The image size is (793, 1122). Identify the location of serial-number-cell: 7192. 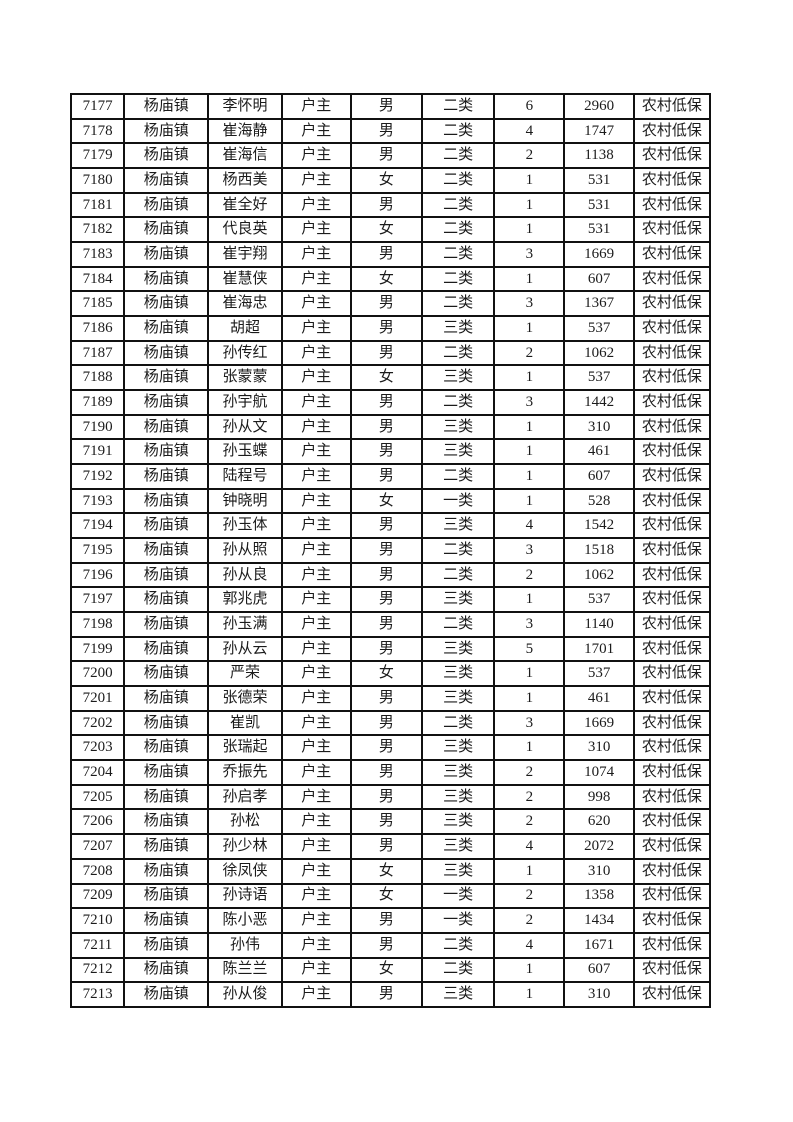
(97, 476).